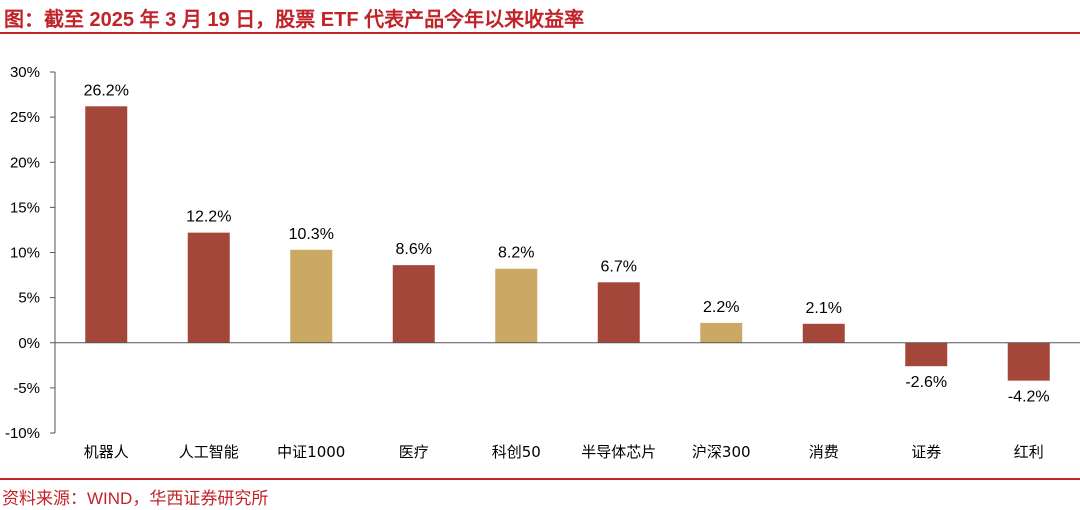 This screenshot has width=1080, height=510. I want to click on data-label: 2.2%, so click(721, 307).